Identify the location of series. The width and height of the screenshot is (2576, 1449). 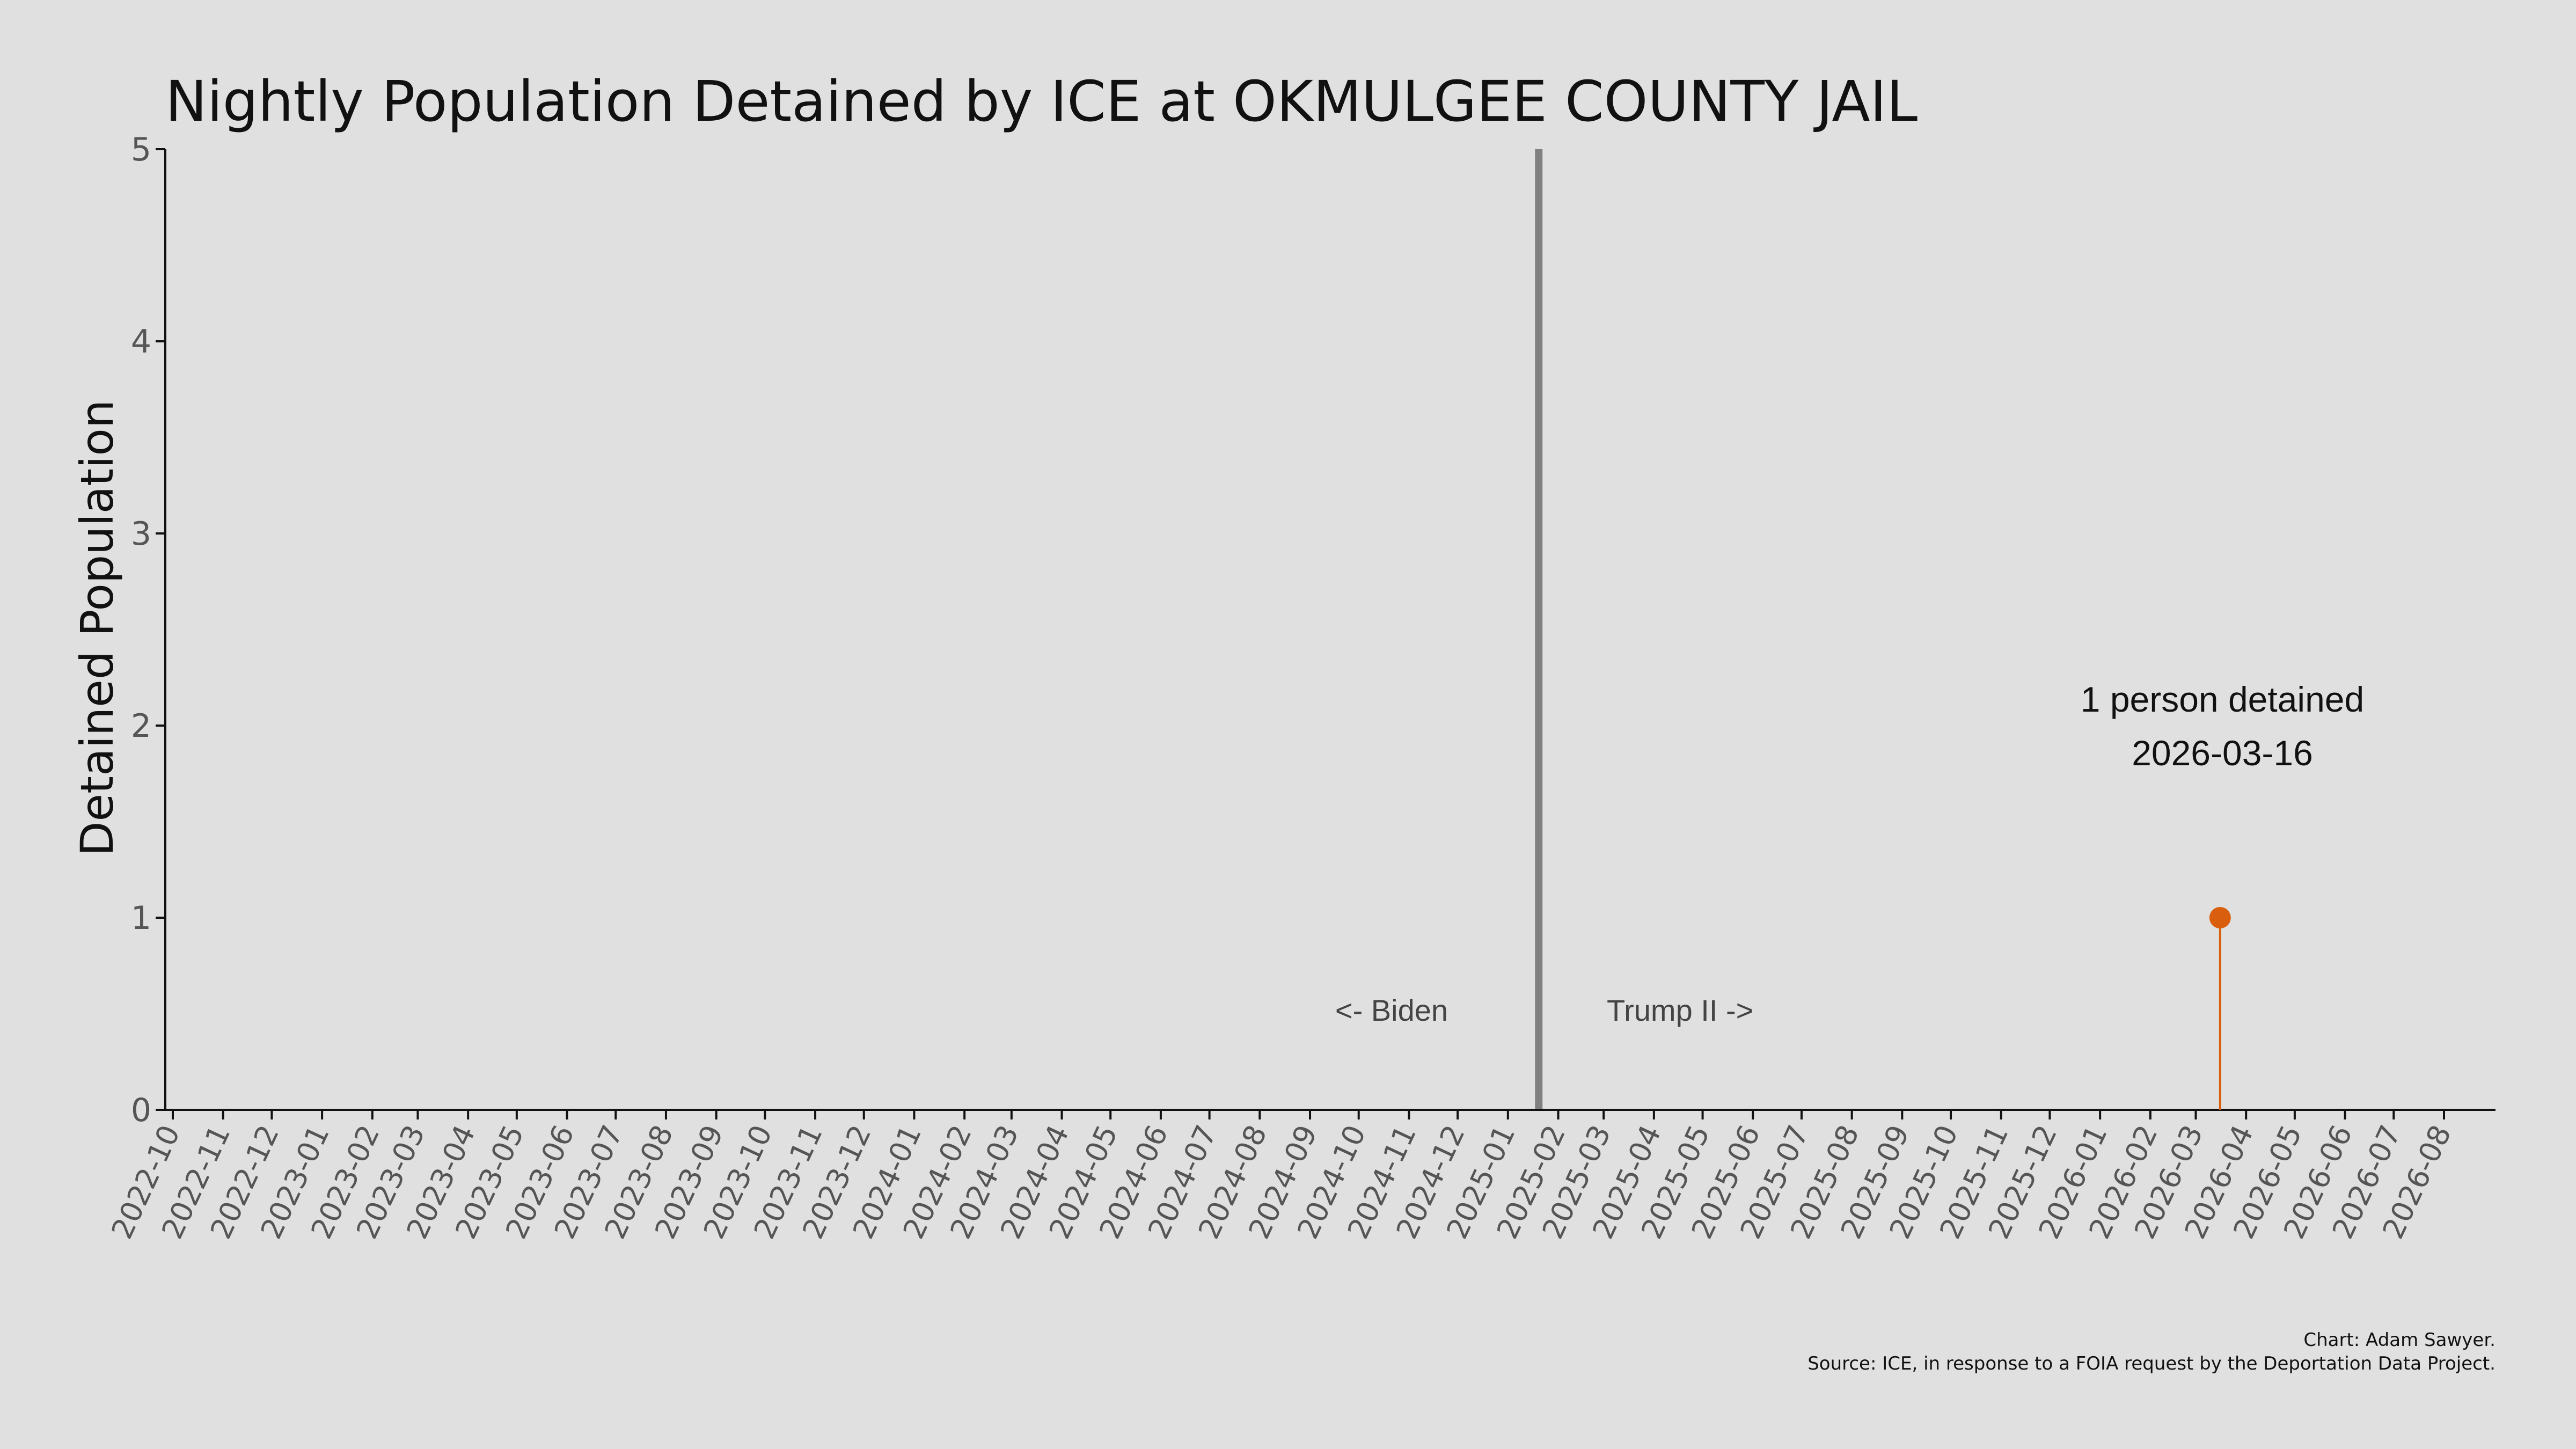
(2220, 1008).